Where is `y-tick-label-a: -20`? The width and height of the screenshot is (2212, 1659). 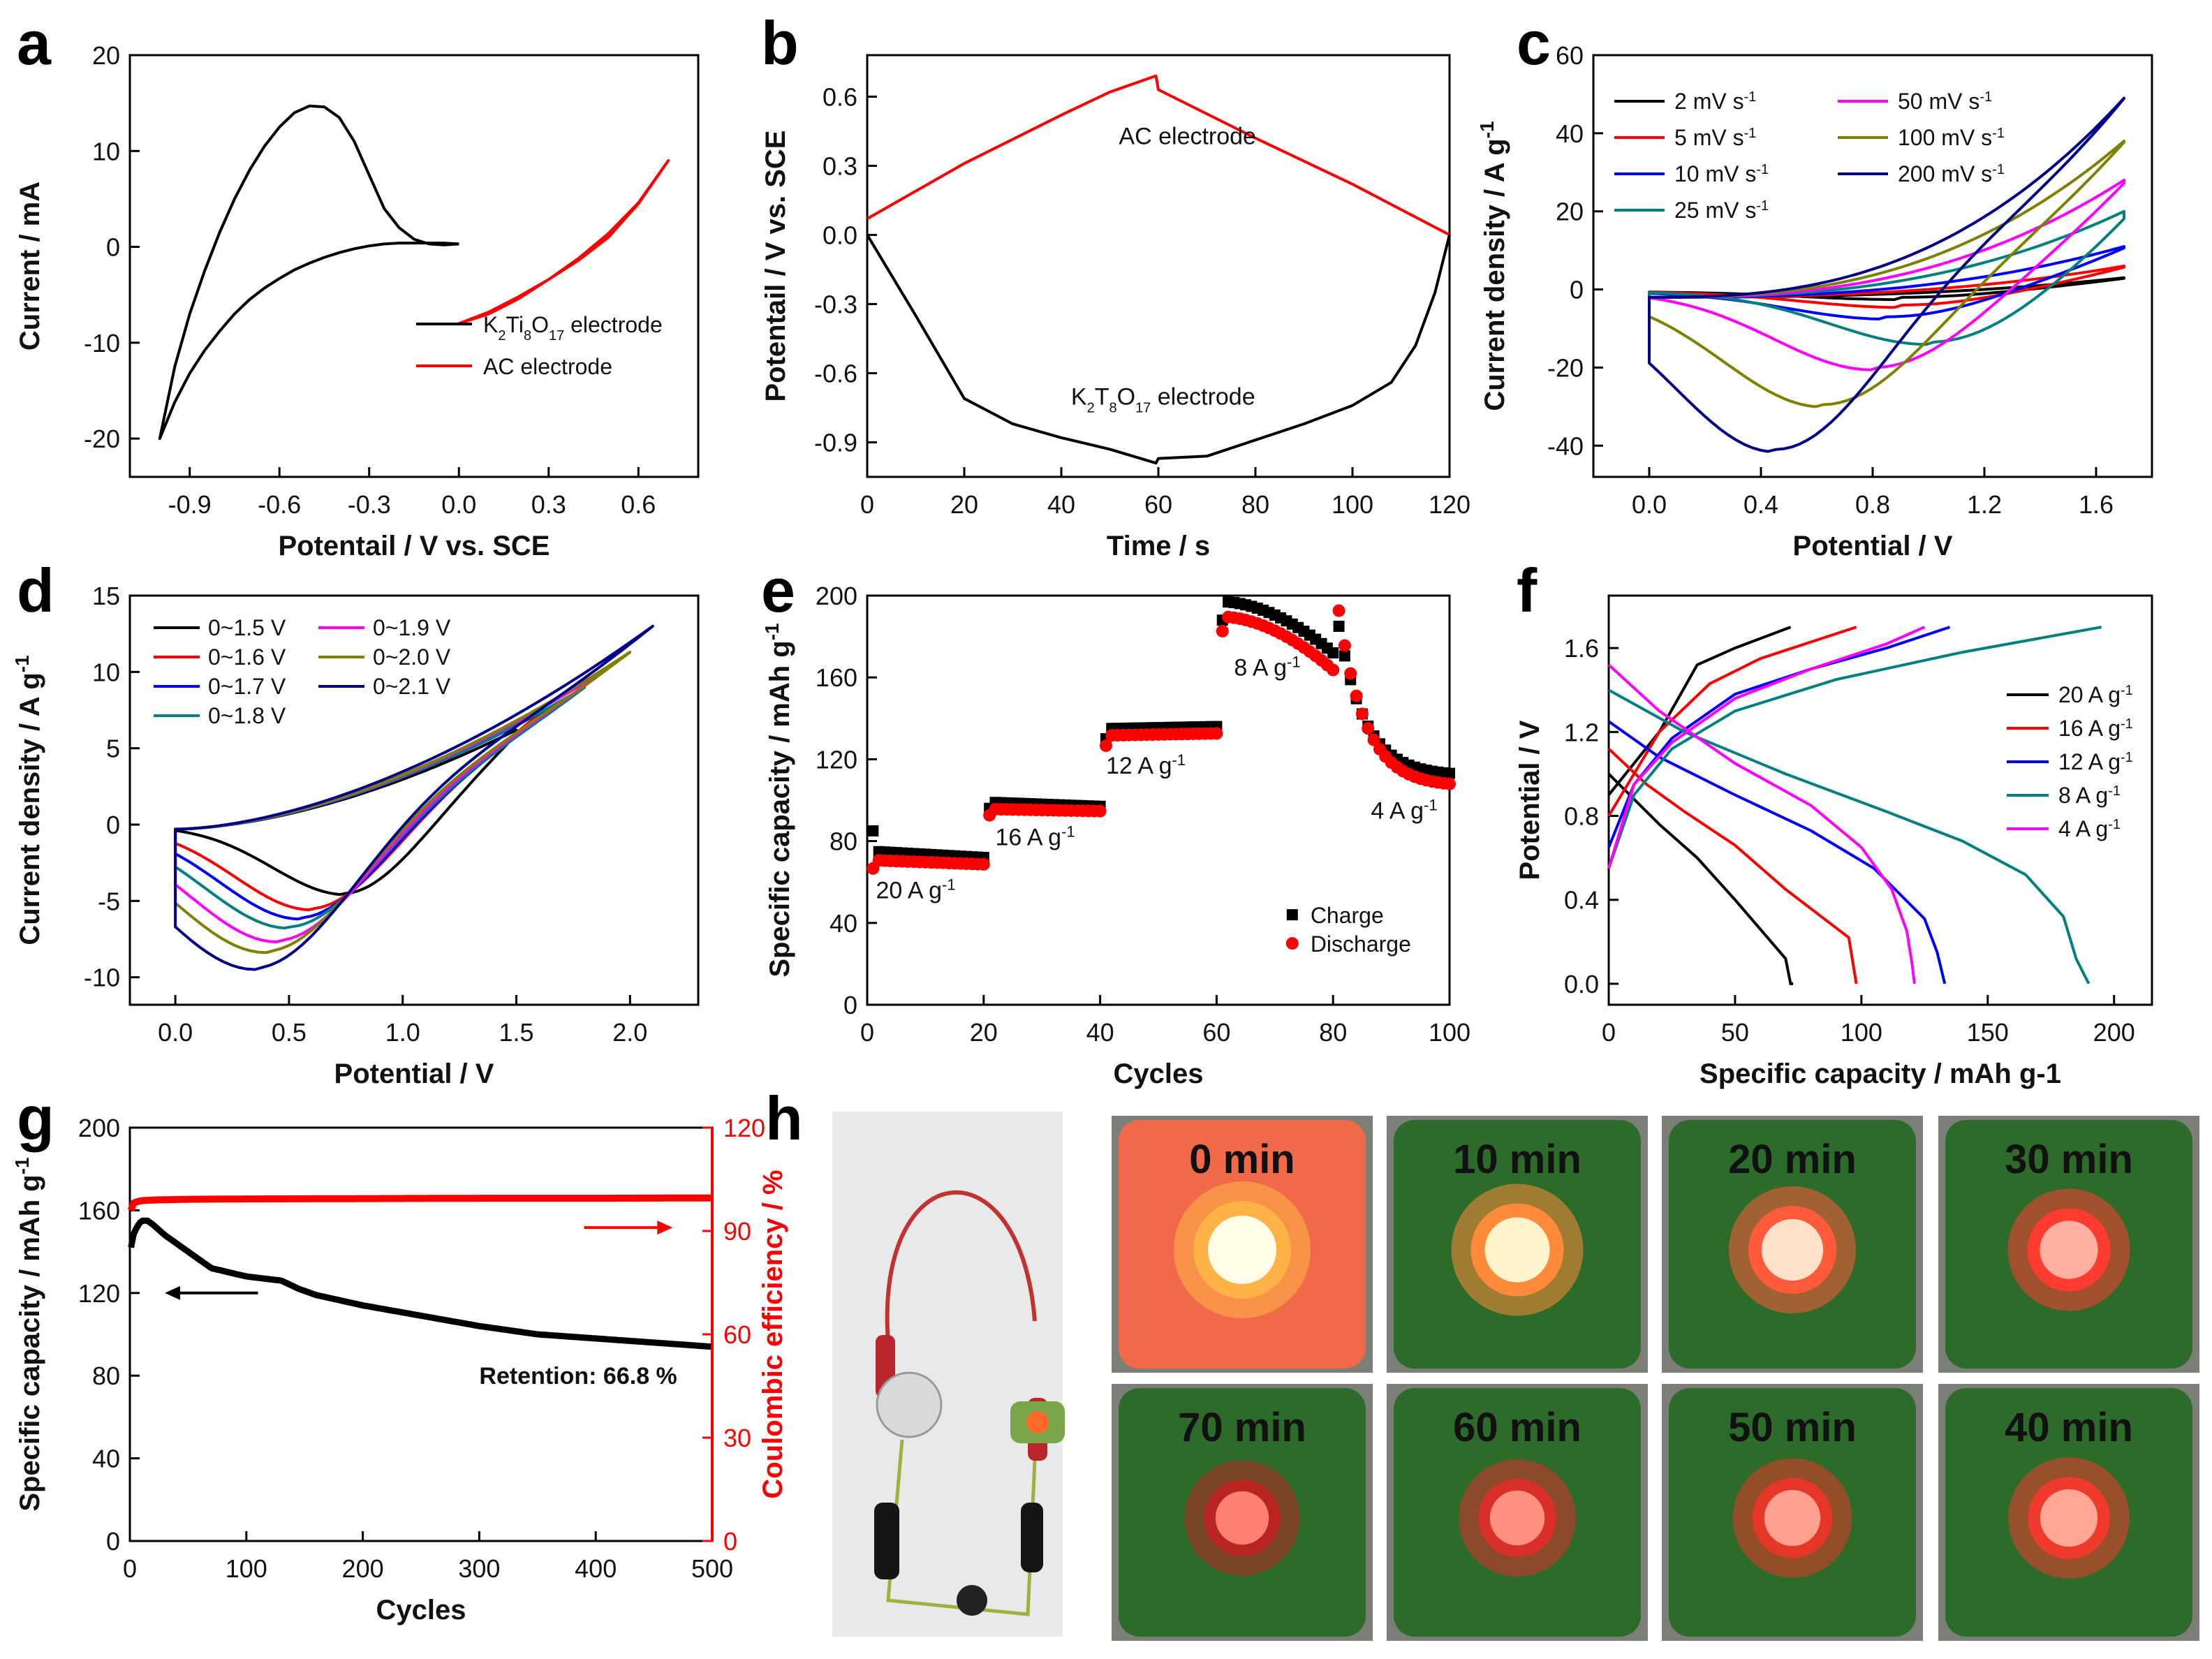 y-tick-label-a: -20 is located at coordinates (102, 439).